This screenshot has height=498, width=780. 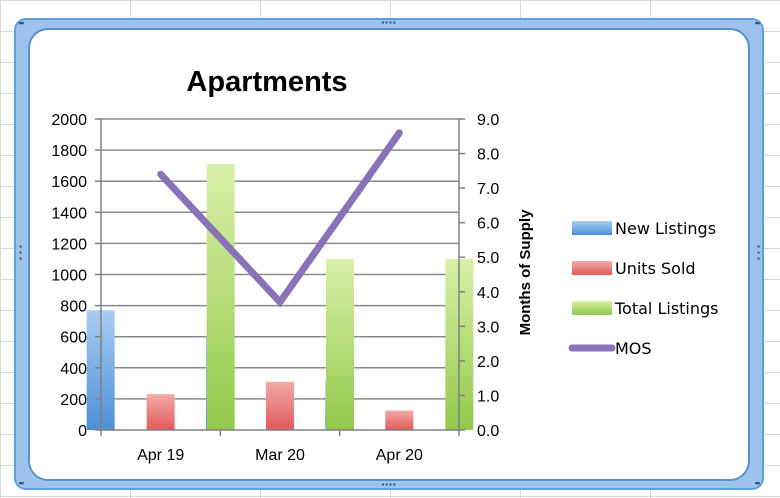 What do you see at coordinates (488, 224) in the screenshot?
I see `y-right-tick-label: 6.0` at bounding box center [488, 224].